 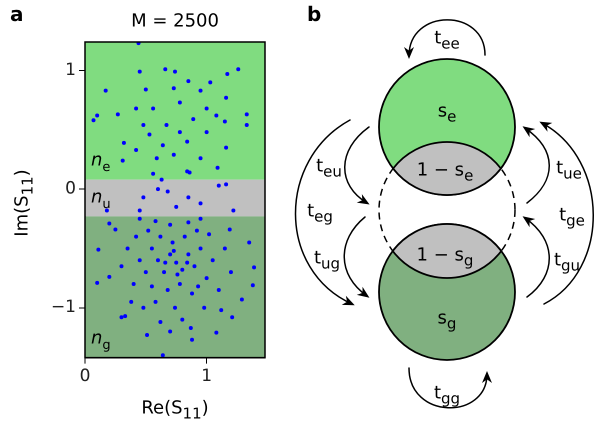 What do you see at coordinates (327, 260) in the screenshot?
I see `text: t$_{ug}$` at bounding box center [327, 260].